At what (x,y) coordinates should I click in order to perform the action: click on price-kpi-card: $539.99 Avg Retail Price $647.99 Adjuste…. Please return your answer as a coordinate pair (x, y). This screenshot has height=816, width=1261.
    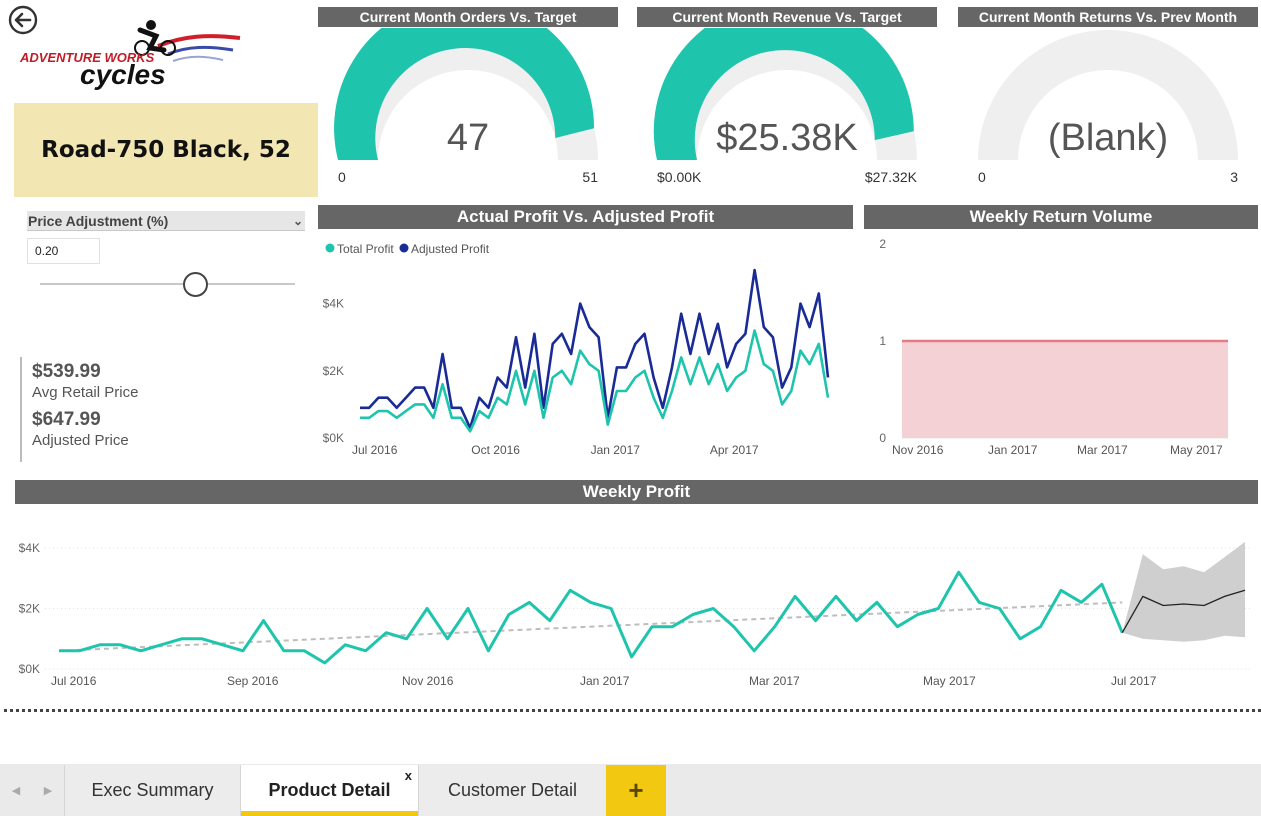
    Looking at the image, I should click on (120, 409).